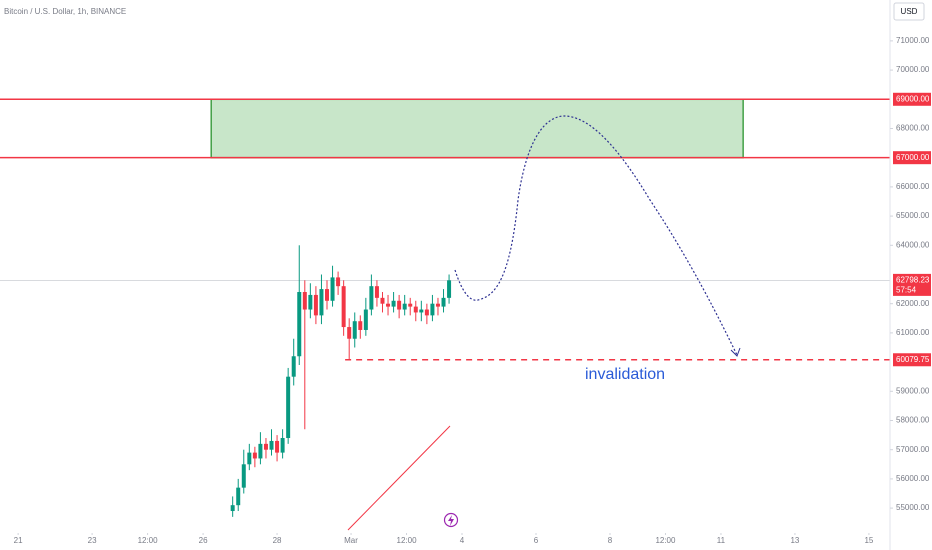 This screenshot has width=932, height=550. I want to click on y-tick-label: 70000.00, so click(913, 69).